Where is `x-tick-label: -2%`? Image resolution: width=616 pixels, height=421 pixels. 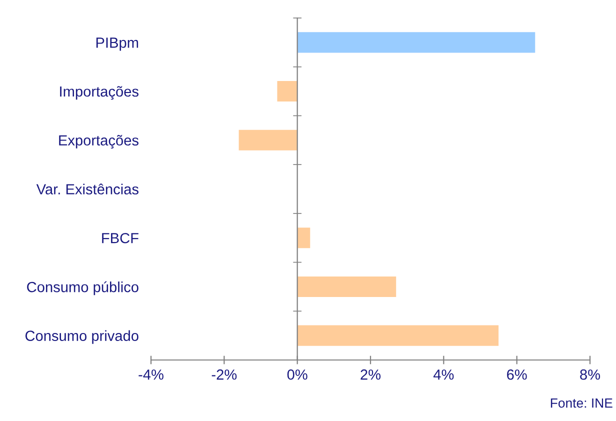
x-tick-label: -2% is located at coordinates (224, 374).